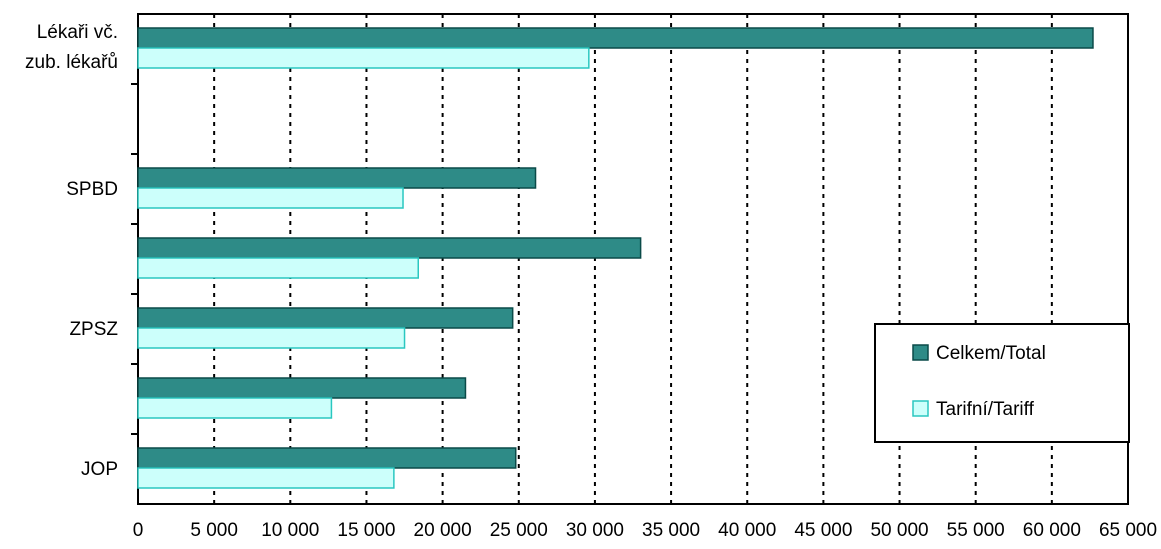 The width and height of the screenshot is (1161, 549). Describe the element at coordinates (366, 530) in the screenshot. I see `x-tick-label-3: 15 000` at that location.